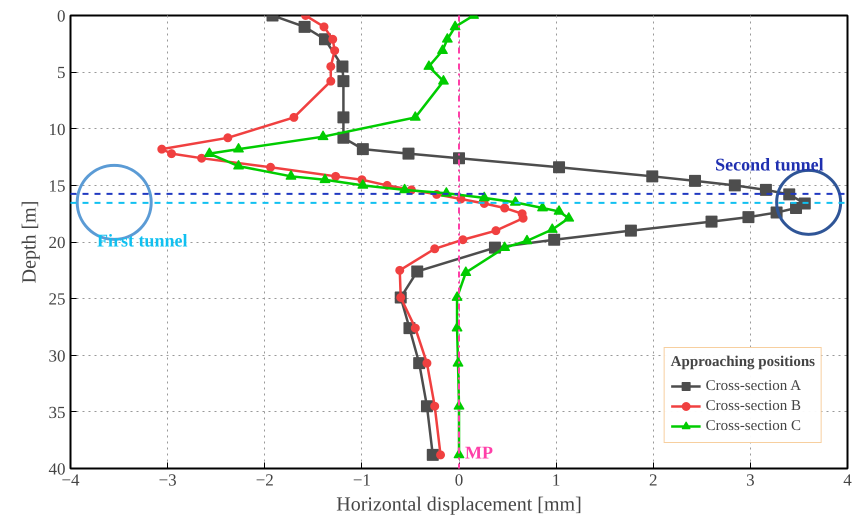 The height and width of the screenshot is (528, 855). Describe the element at coordinates (459, 480) in the screenshot. I see `x-tick-label: 0` at that location.